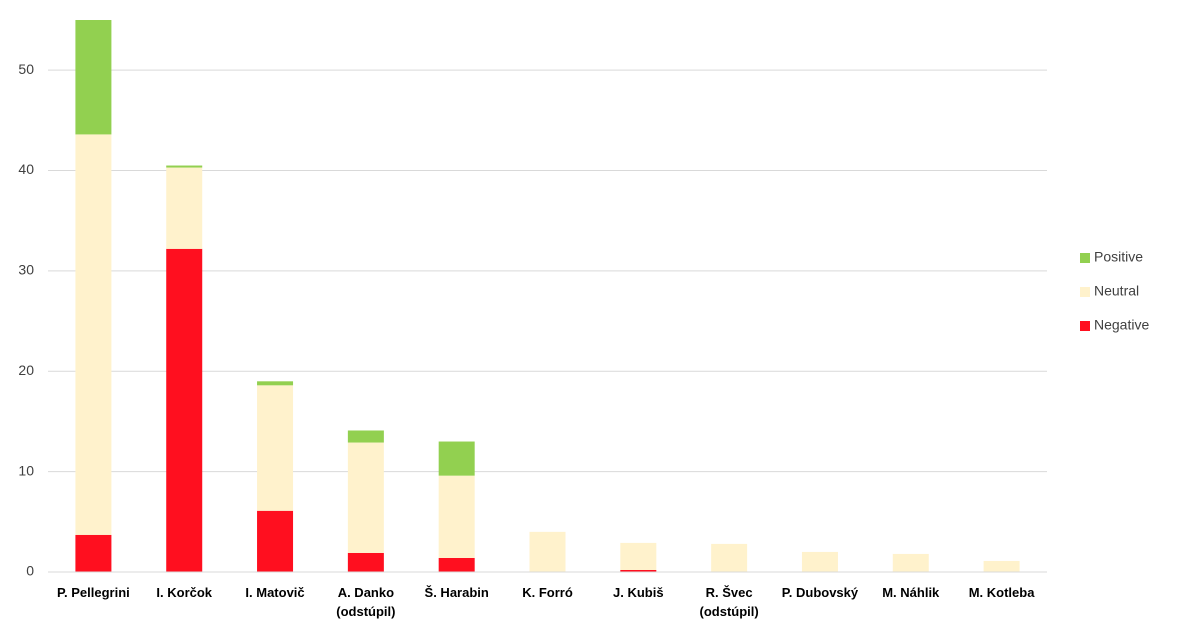 This screenshot has width=1177, height=637. What do you see at coordinates (1116, 291) in the screenshot?
I see `legend-label: Neutral` at bounding box center [1116, 291].